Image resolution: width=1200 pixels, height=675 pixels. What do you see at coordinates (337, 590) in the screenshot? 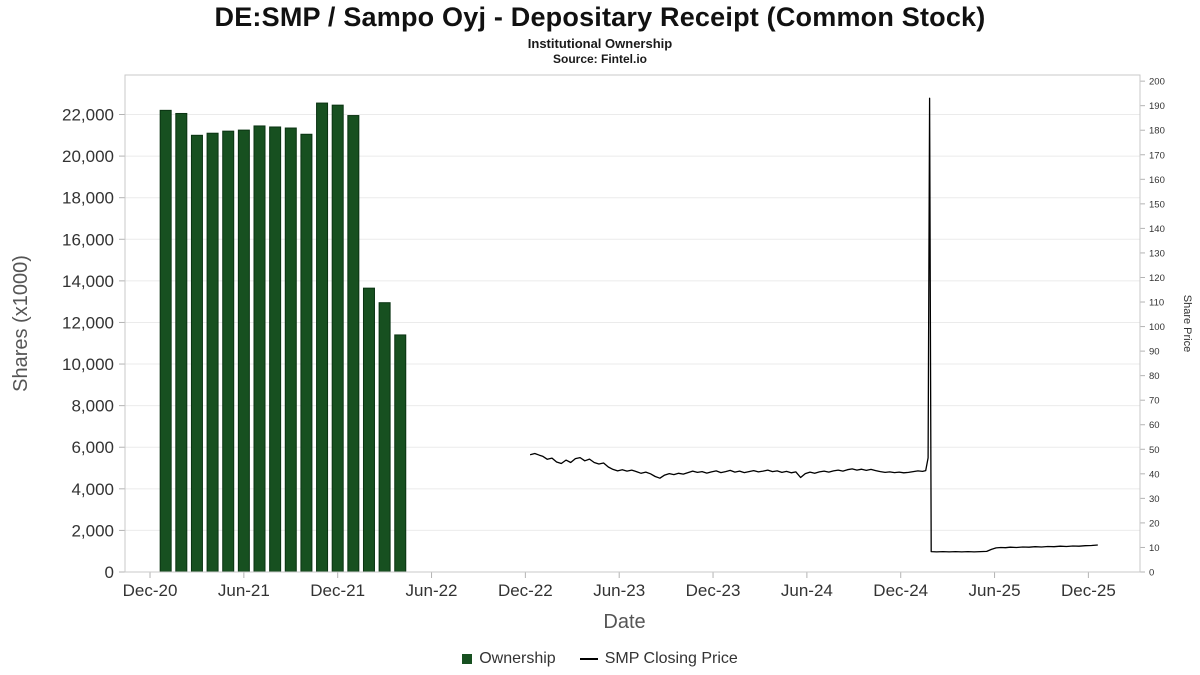
I see `x-tick-label: Dec-21` at bounding box center [337, 590].